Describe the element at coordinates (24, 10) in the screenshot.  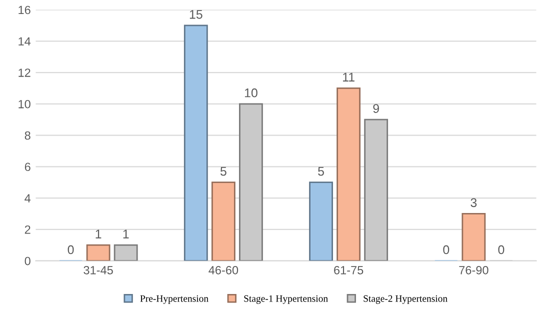
I see `y-tick-label: 16` at that location.